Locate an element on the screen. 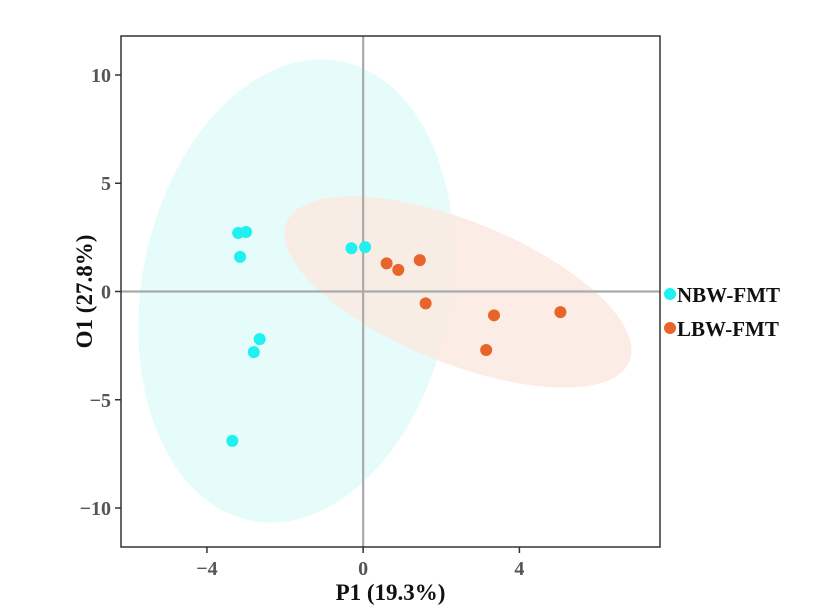 This screenshot has width=814, height=612. x-axis-ticks: −4 0 4 is located at coordinates (360, 563).